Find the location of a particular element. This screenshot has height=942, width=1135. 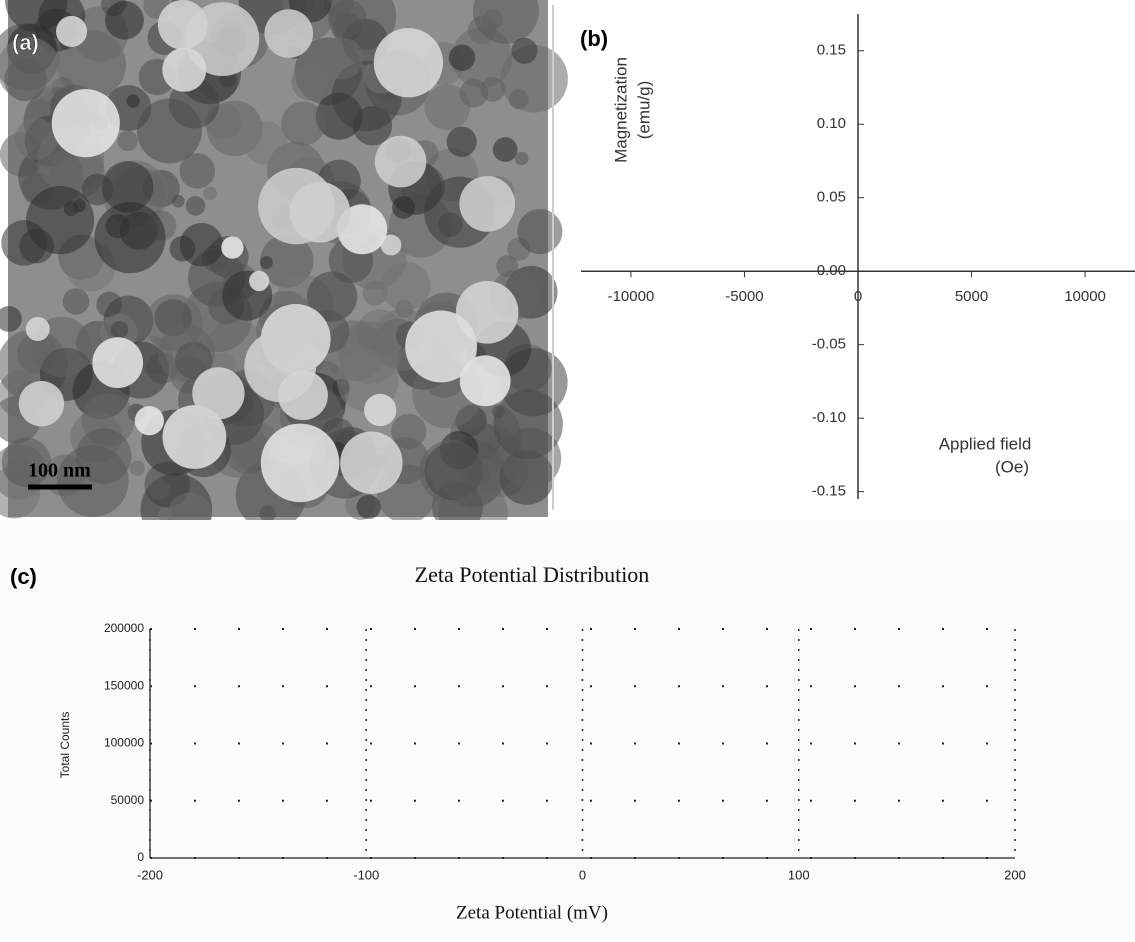

y-tick-label: 0 is located at coordinates (140, 857).